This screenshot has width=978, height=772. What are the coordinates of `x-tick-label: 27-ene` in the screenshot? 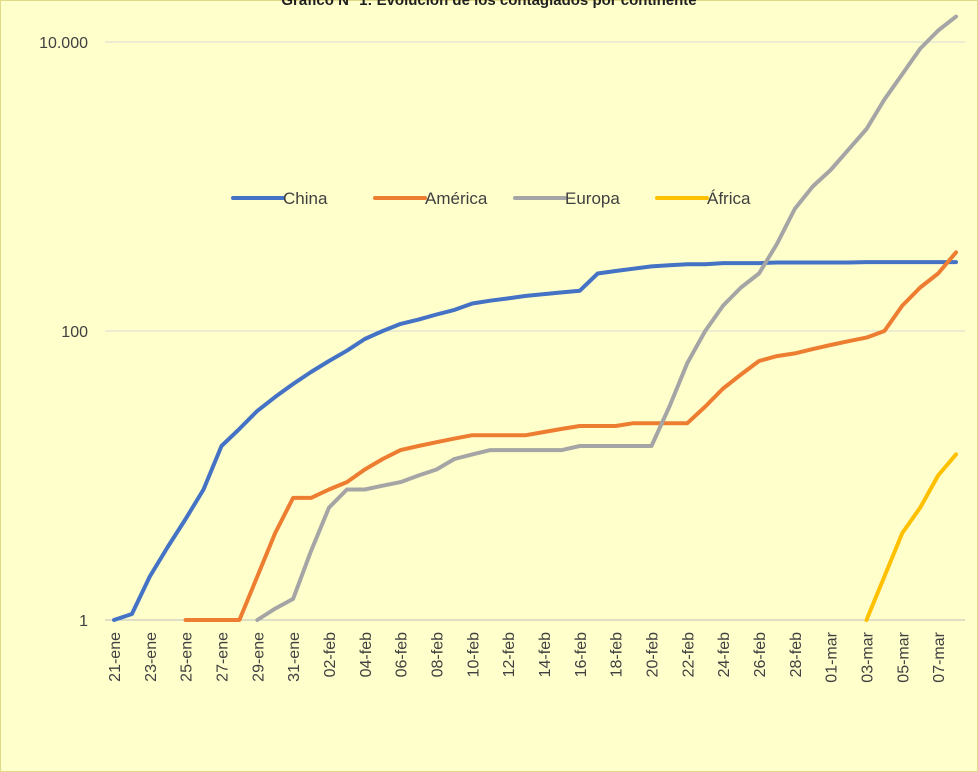 It's located at (222, 657).